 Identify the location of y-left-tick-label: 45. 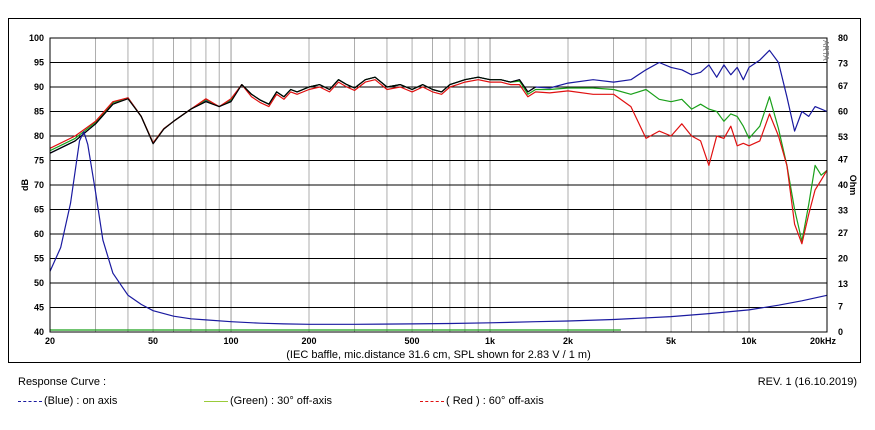
(39, 308).